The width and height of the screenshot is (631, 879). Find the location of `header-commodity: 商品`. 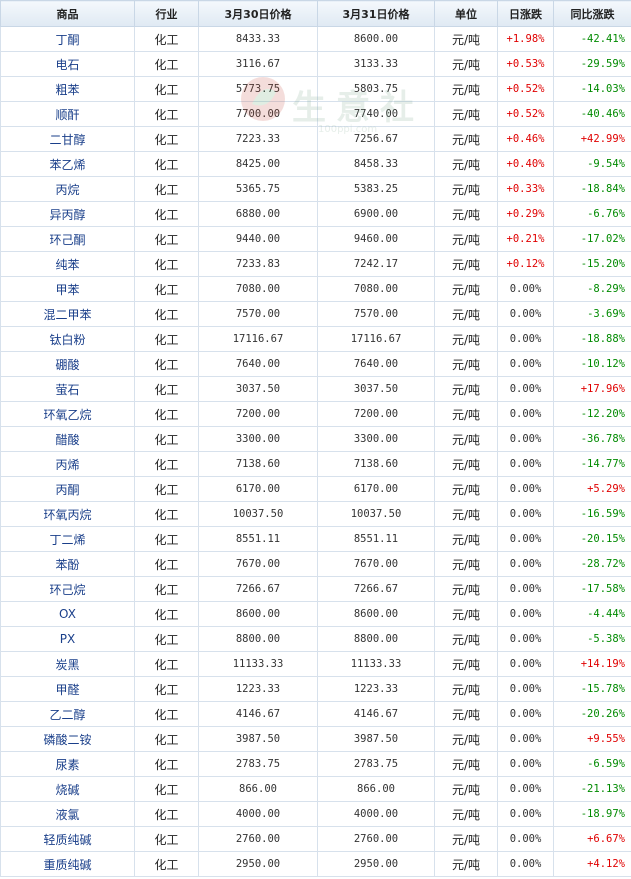

header-commodity: 商品 is located at coordinates (67, 13).